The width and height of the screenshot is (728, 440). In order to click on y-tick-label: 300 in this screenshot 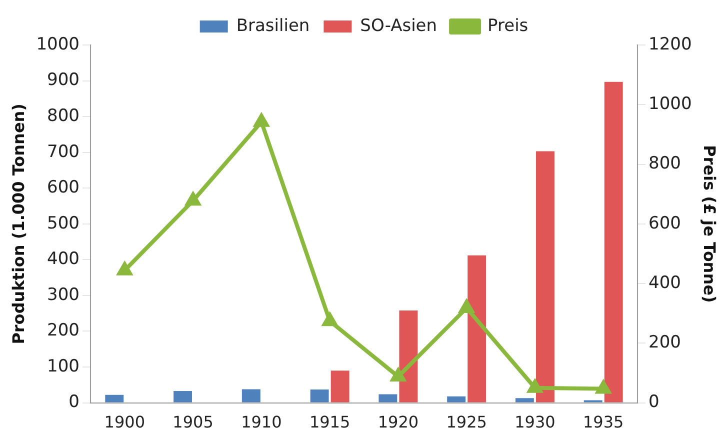, I will do `click(63, 294)`.